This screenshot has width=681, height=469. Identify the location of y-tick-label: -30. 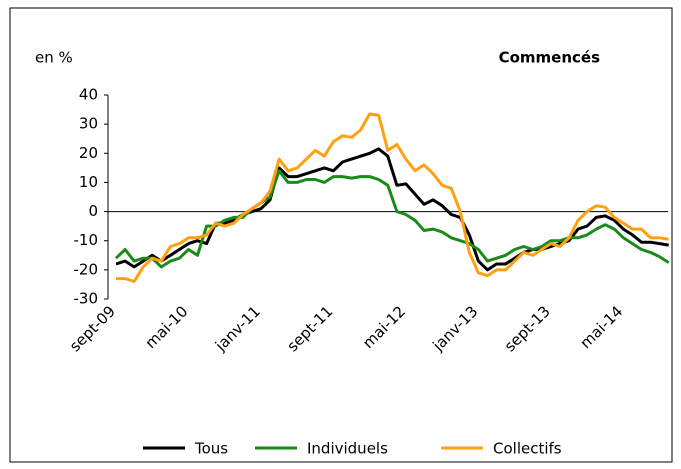
(86, 299).